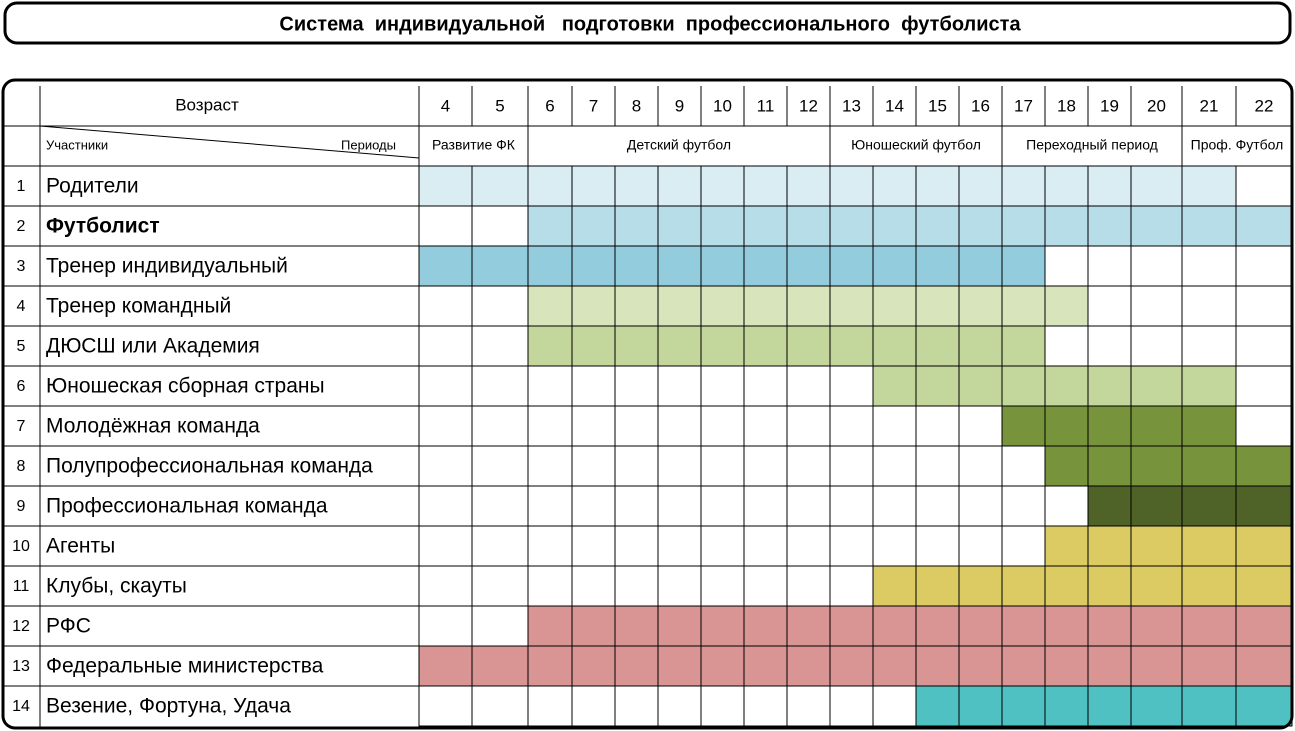 This screenshot has height=731, width=1295. I want to click on row-name: Тренер индивидуальный, so click(167, 266).